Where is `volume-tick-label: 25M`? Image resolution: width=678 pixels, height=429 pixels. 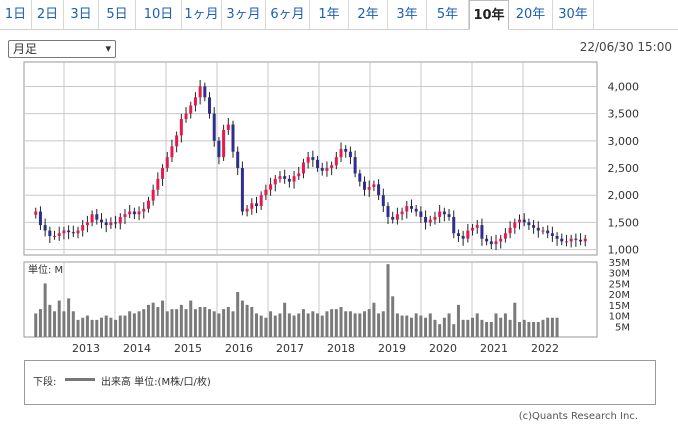 volume-tick-label: 25M is located at coordinates (619, 284).